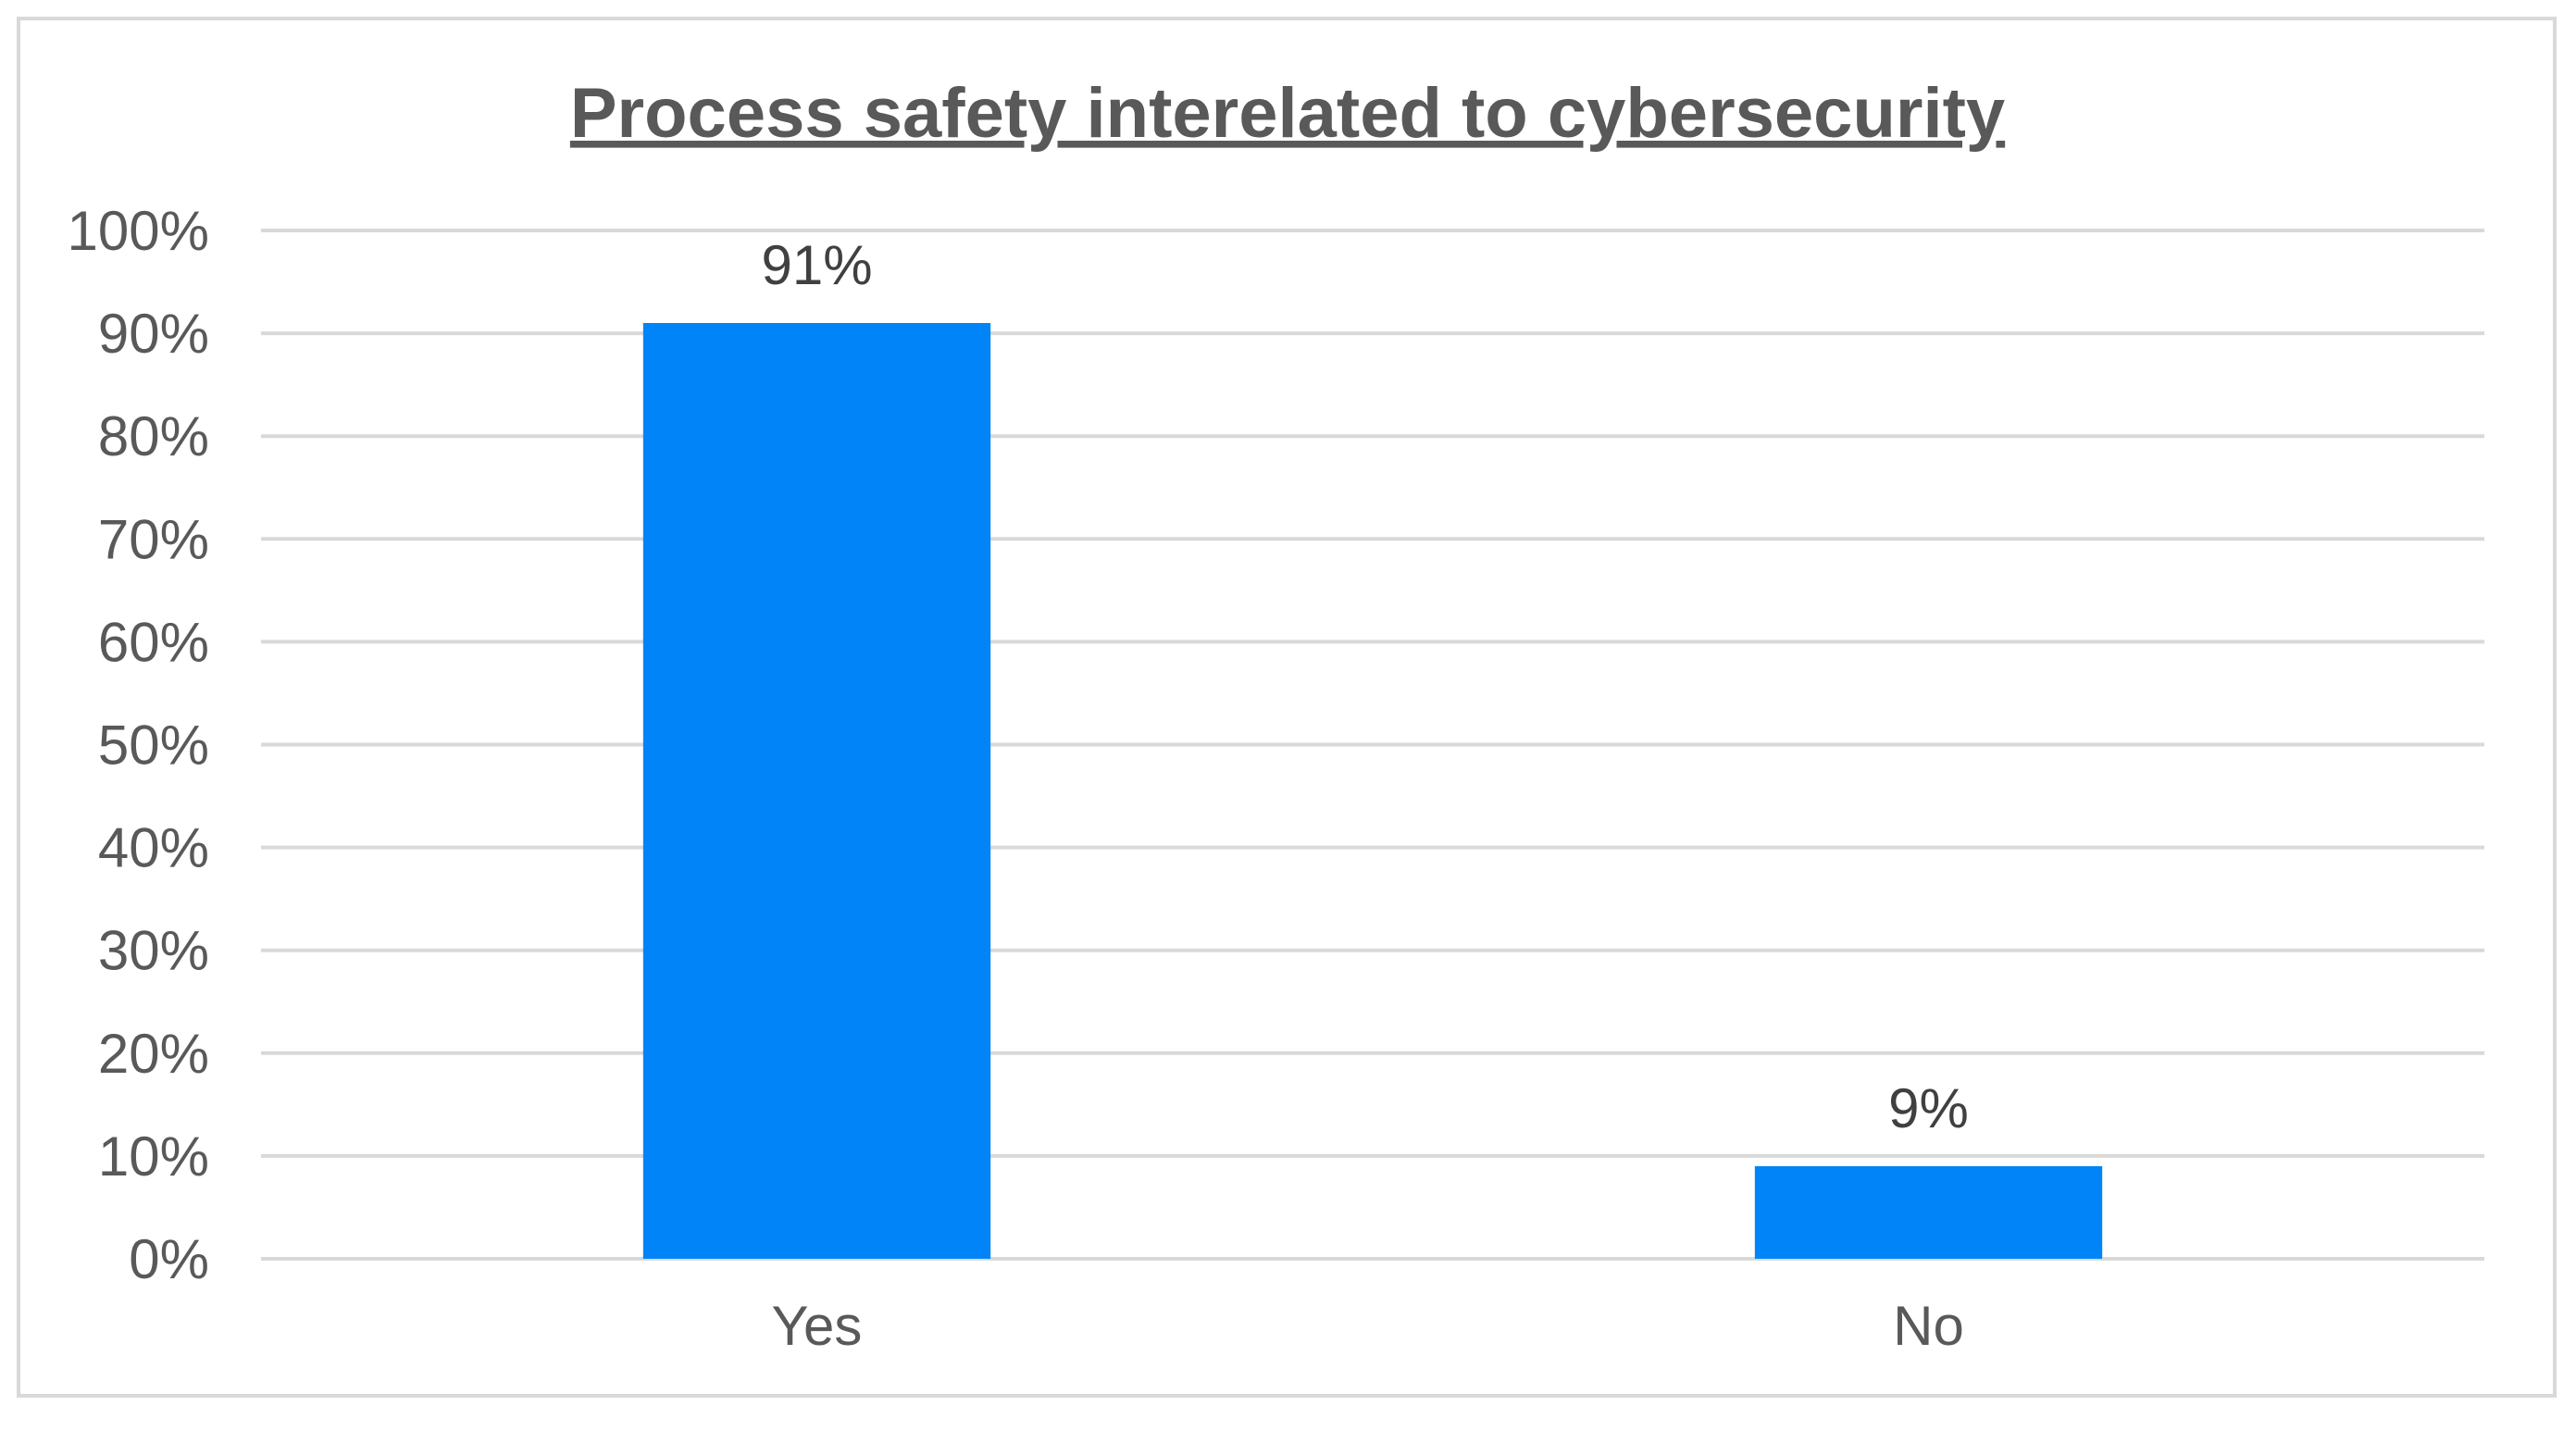 This screenshot has height=1430, width=2576. Describe the element at coordinates (153, 951) in the screenshot. I see `y-tick-label: 30%` at that location.